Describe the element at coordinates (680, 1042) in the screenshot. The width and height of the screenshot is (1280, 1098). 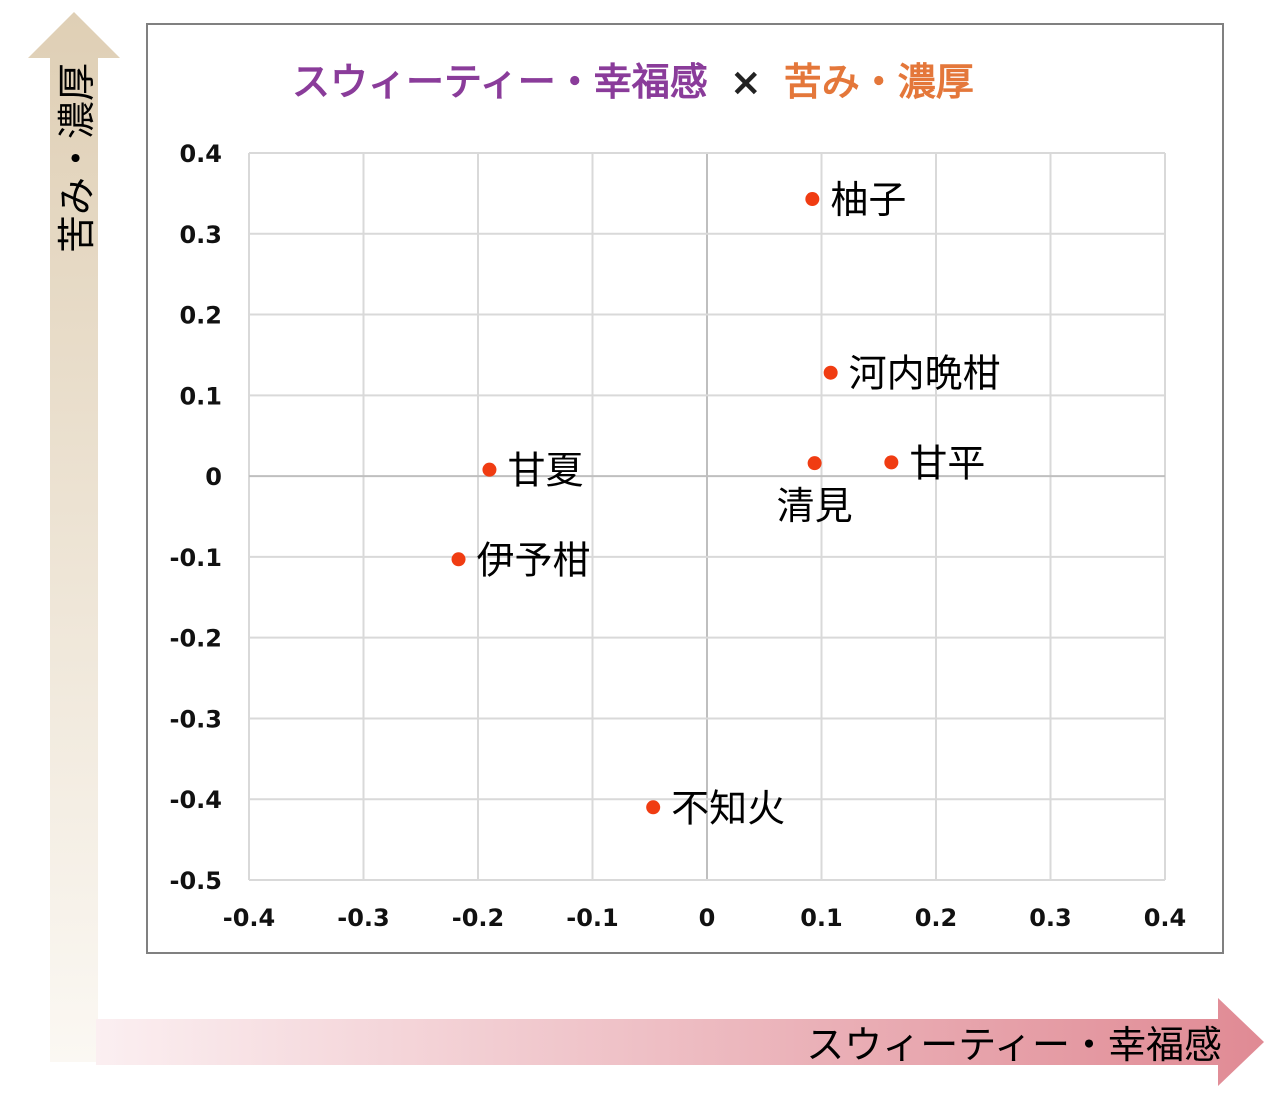
I see `x-axis-arrow` at that location.